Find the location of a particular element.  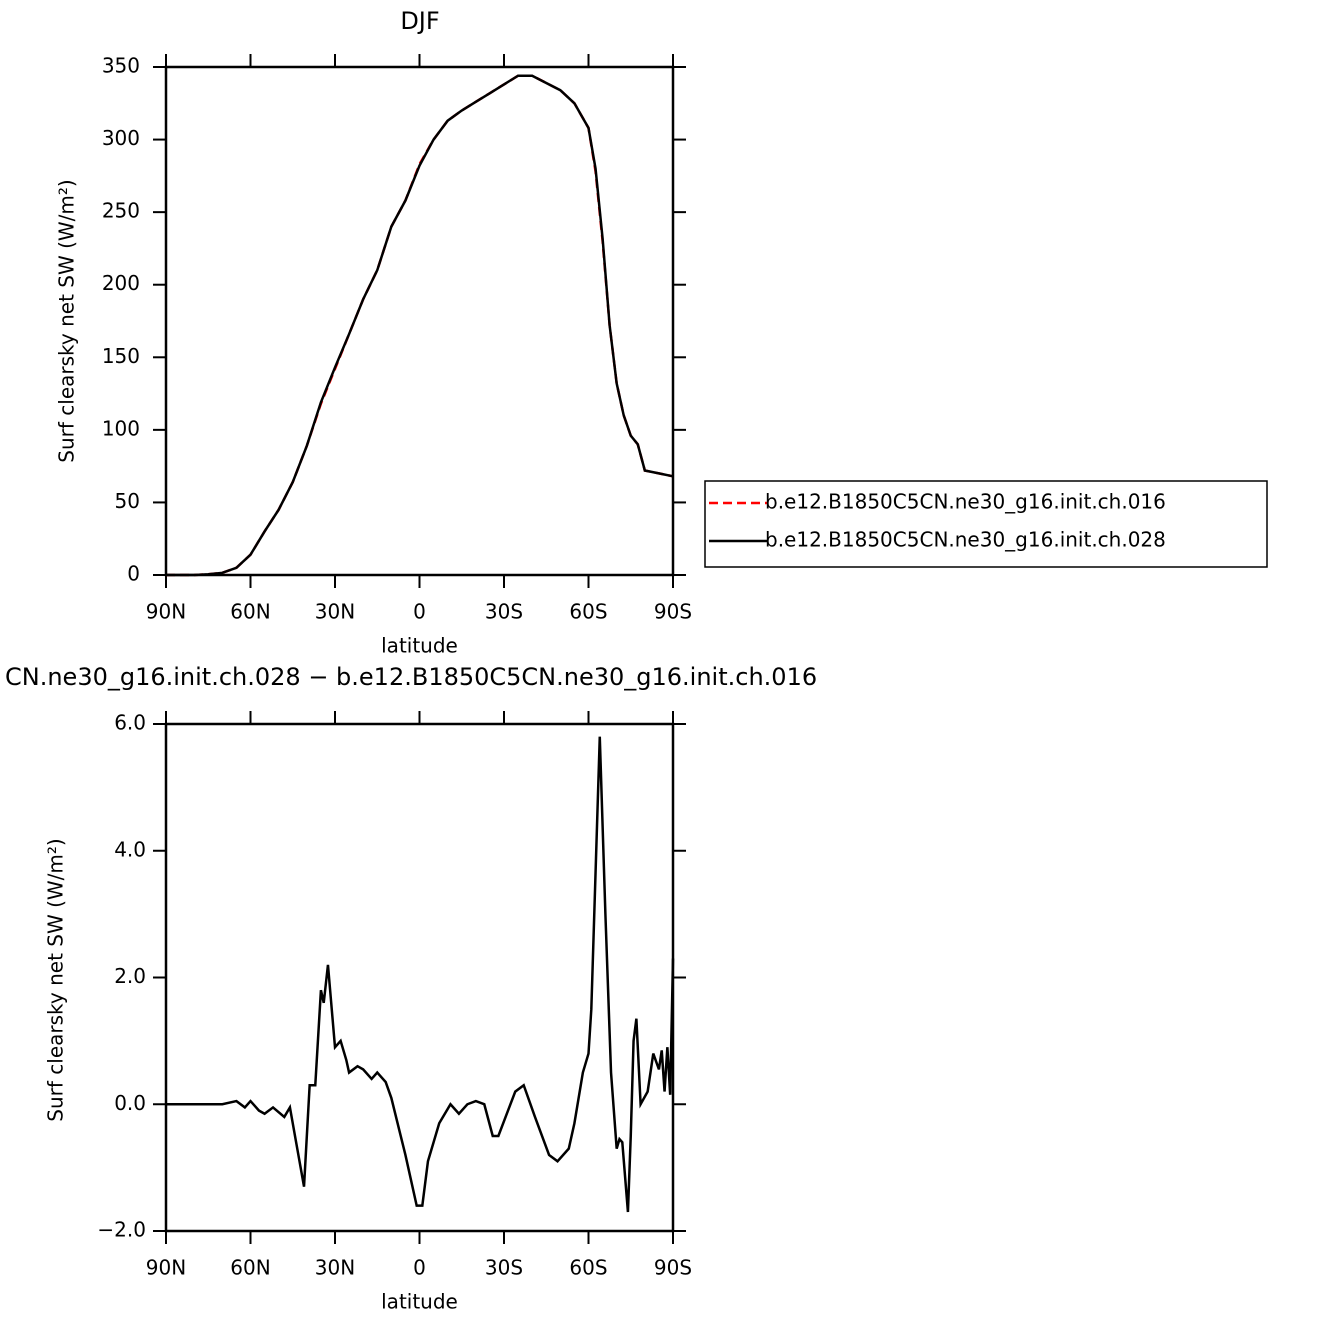

y-tick-label: 150 is located at coordinates (121, 356).